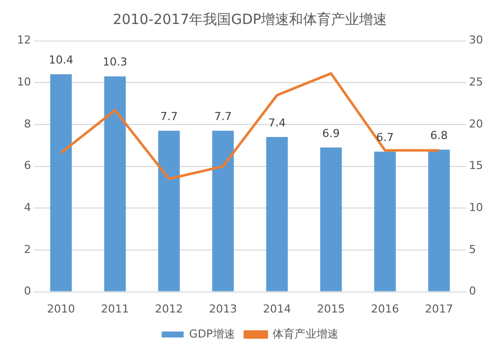 The image size is (500, 362). Describe the element at coordinates (23, 40) in the screenshot. I see `y-tick-label: 12` at that location.